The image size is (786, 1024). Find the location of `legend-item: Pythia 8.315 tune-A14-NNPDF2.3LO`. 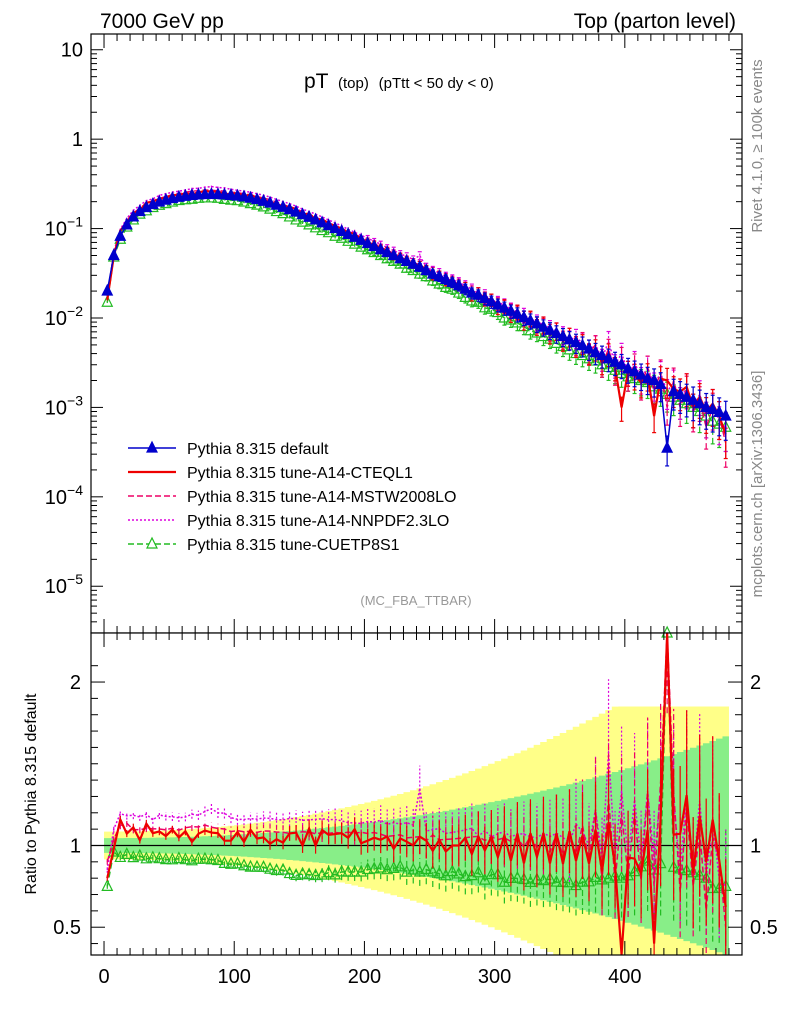

legend-item: Pythia 8.315 tune-A14-NNPDF2.3LO is located at coordinates (288, 521).